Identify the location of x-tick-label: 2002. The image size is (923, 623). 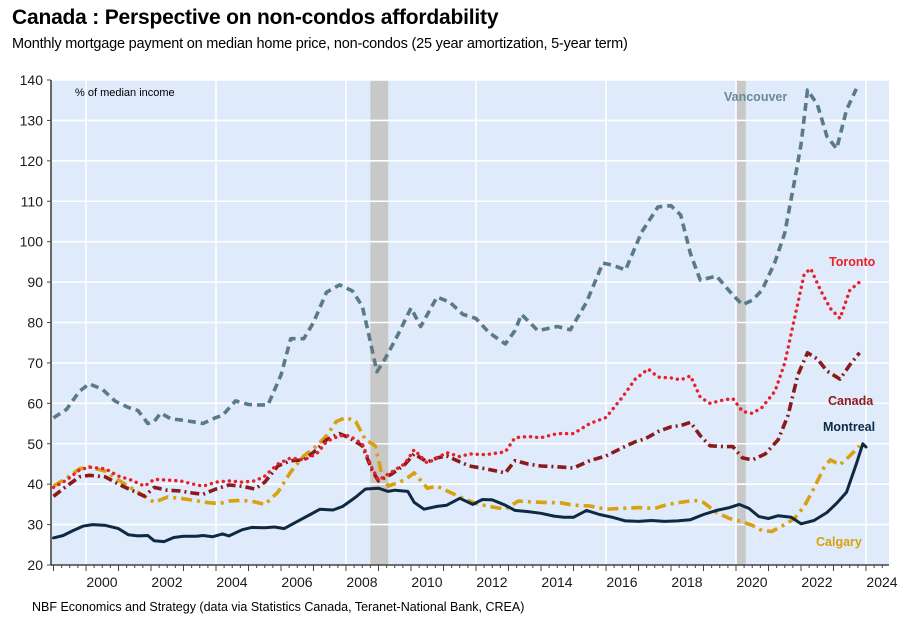
(166, 582).